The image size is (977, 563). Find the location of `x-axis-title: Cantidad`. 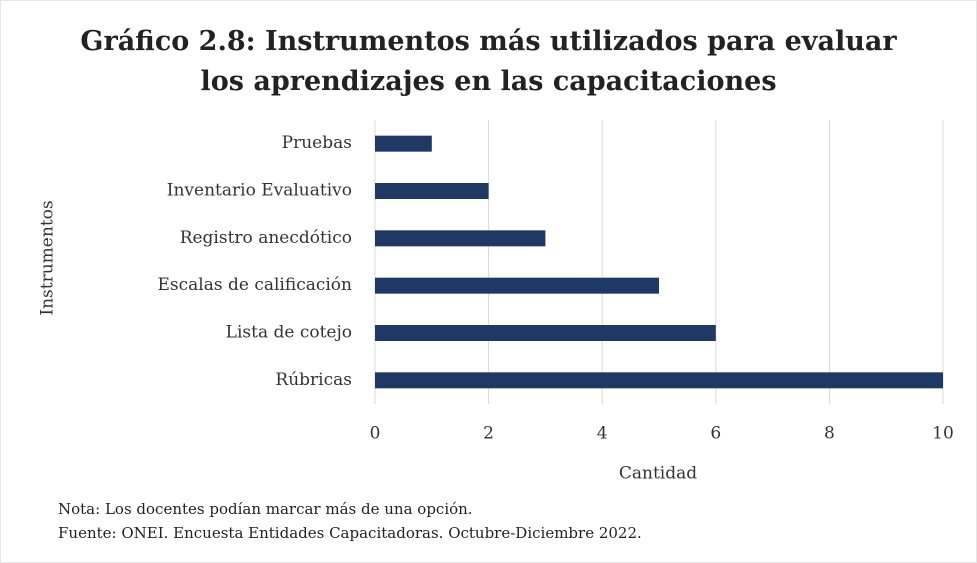

x-axis-title: Cantidad is located at coordinates (658, 474).